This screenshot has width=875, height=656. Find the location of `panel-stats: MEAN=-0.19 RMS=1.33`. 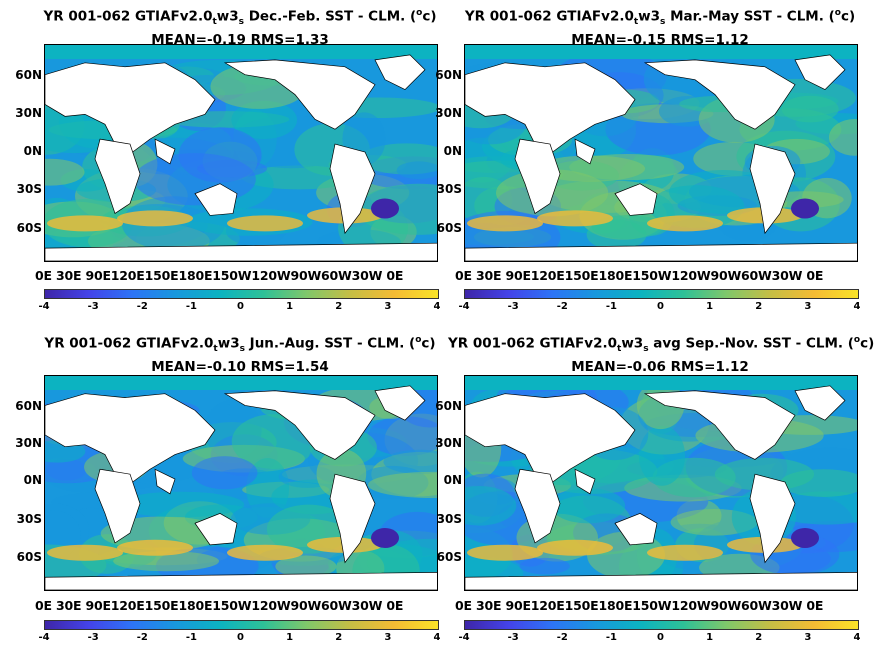

panel-stats: MEAN=-0.19 RMS=1.33 is located at coordinates (240, 40).